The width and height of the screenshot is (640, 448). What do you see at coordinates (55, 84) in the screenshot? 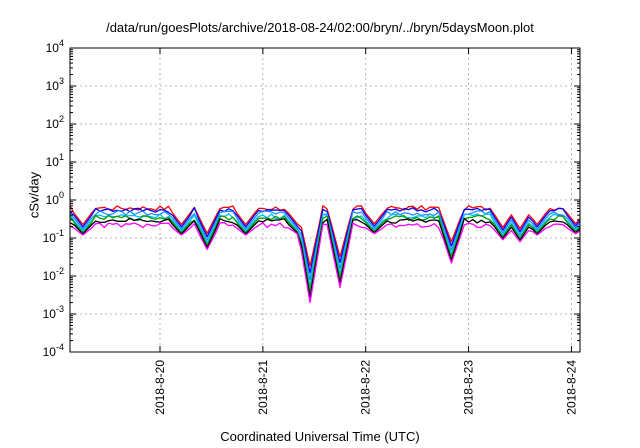
I see `y-tick-label: 10³` at bounding box center [55, 84].